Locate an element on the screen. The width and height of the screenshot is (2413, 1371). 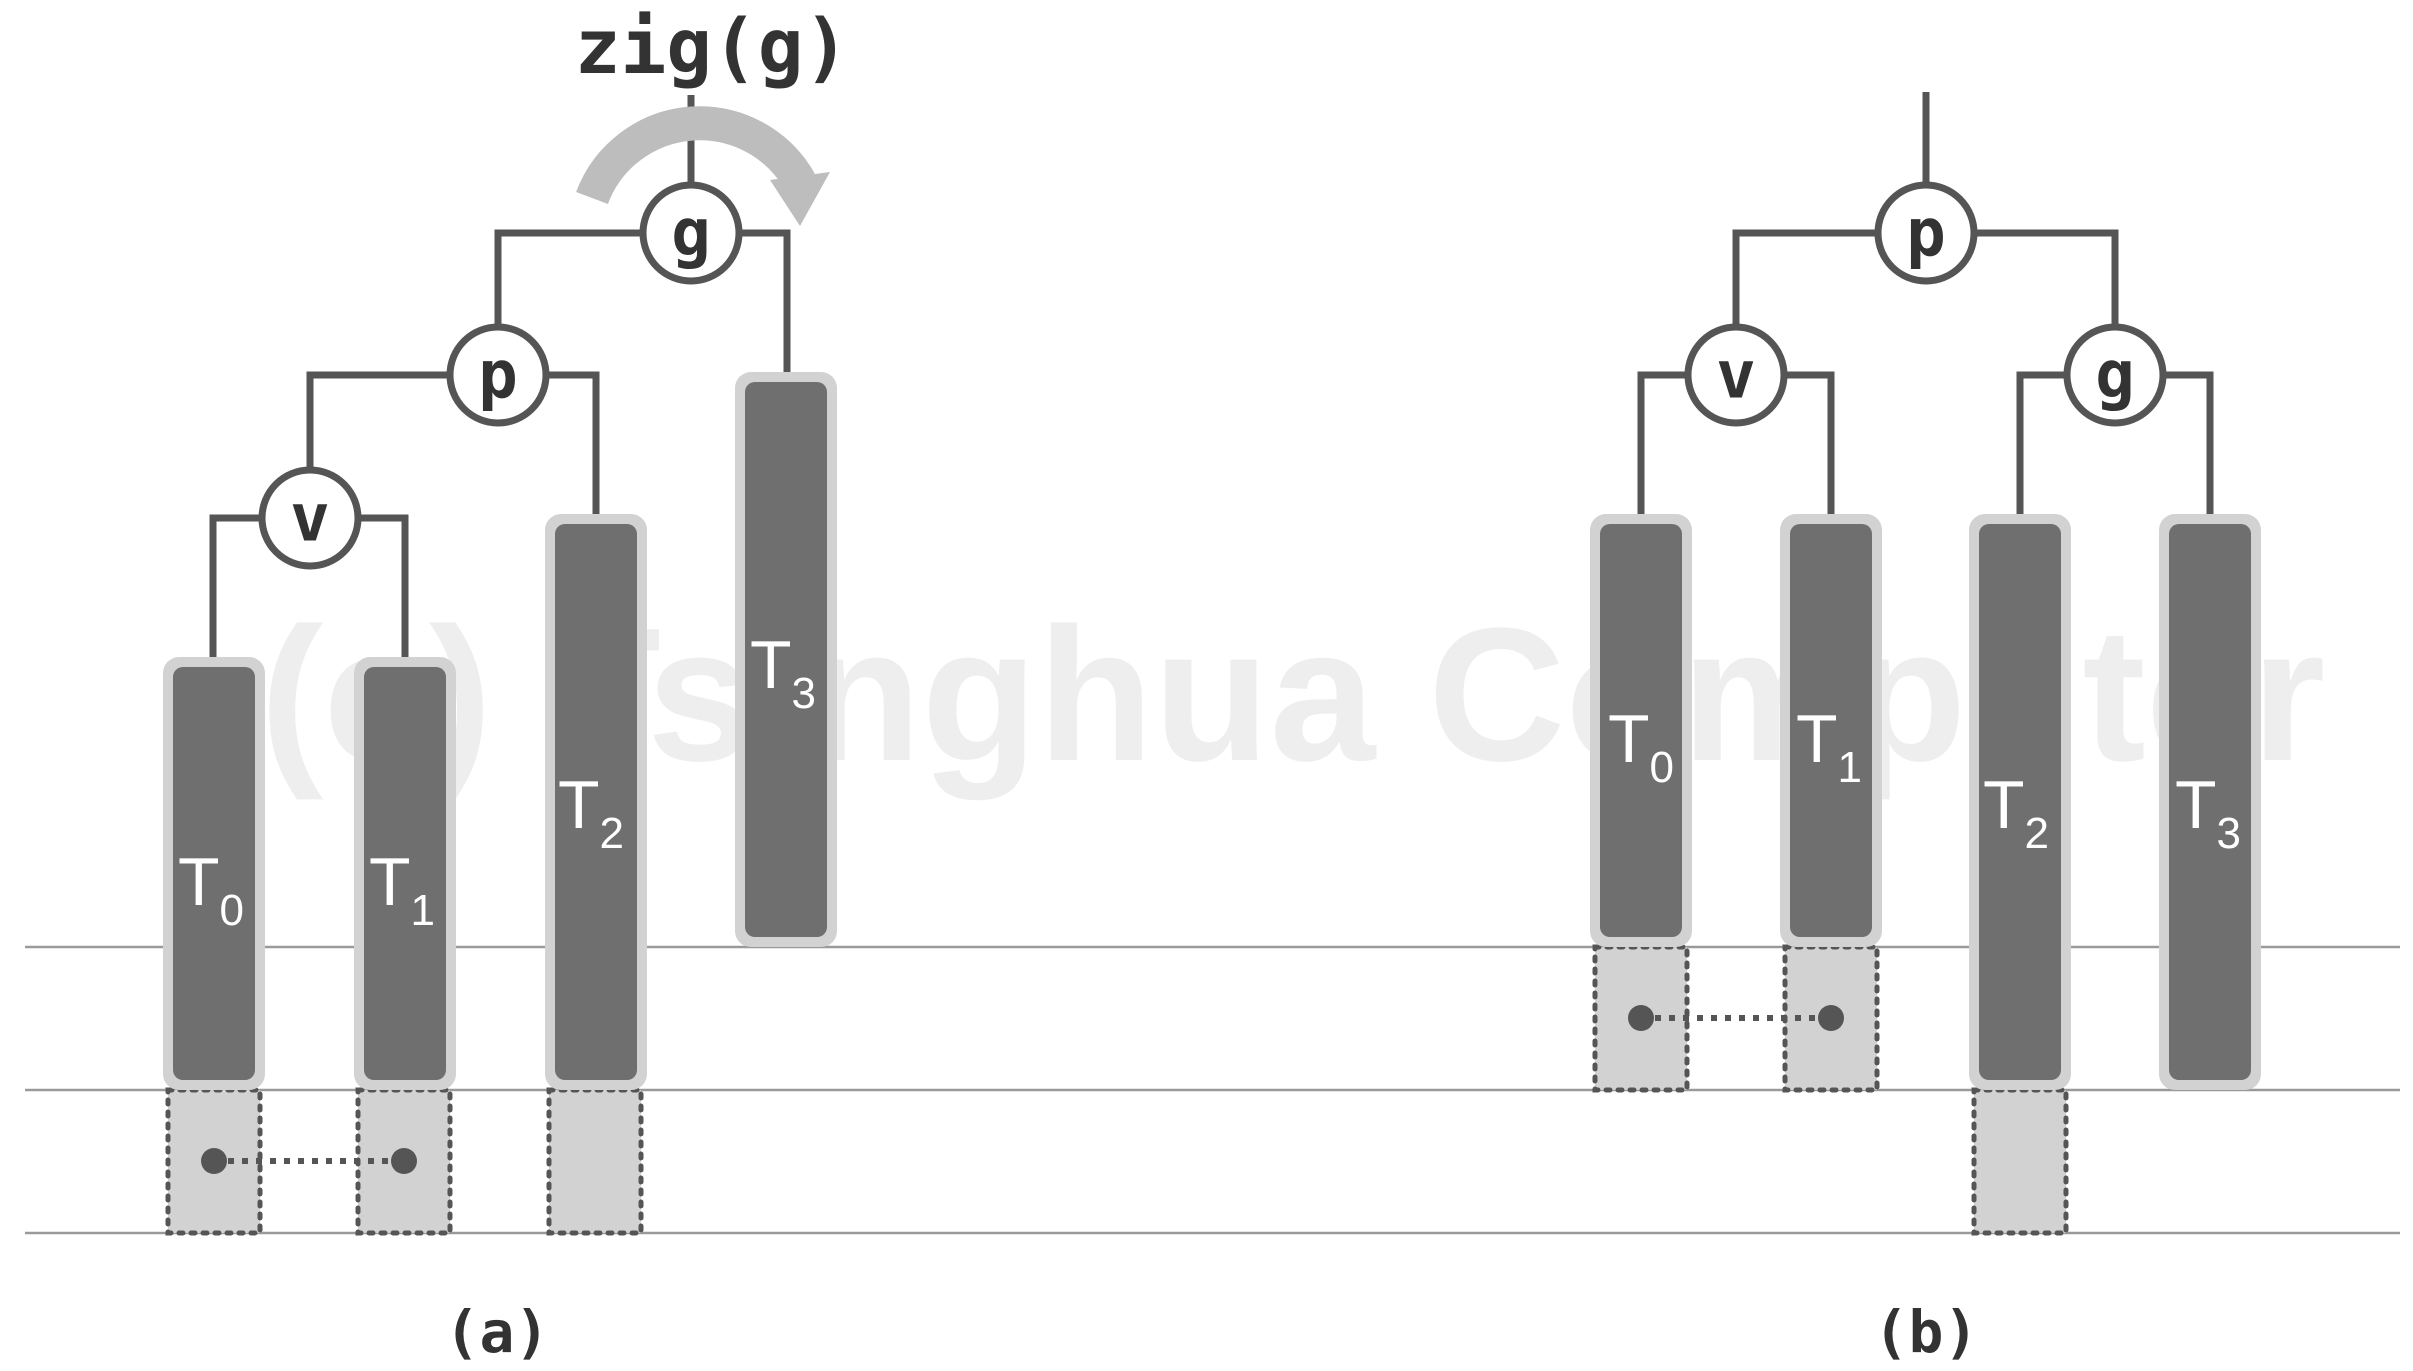
operation-label: zig(g) is located at coordinates (712, 46).